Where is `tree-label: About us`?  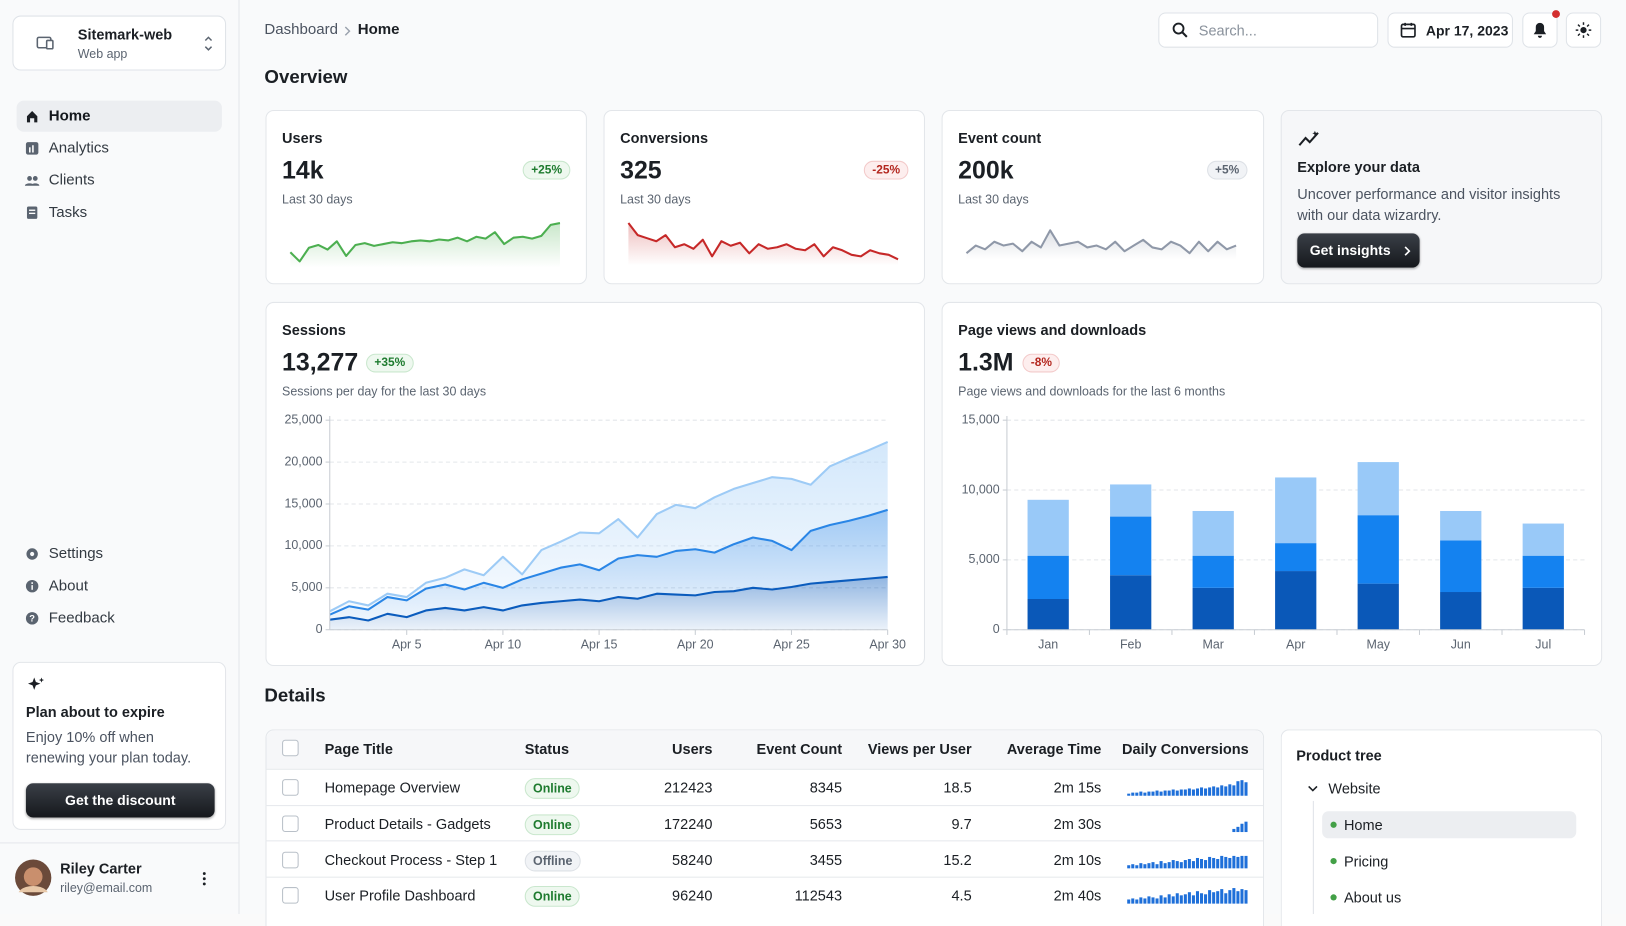 tree-label: About us is located at coordinates (1372, 897).